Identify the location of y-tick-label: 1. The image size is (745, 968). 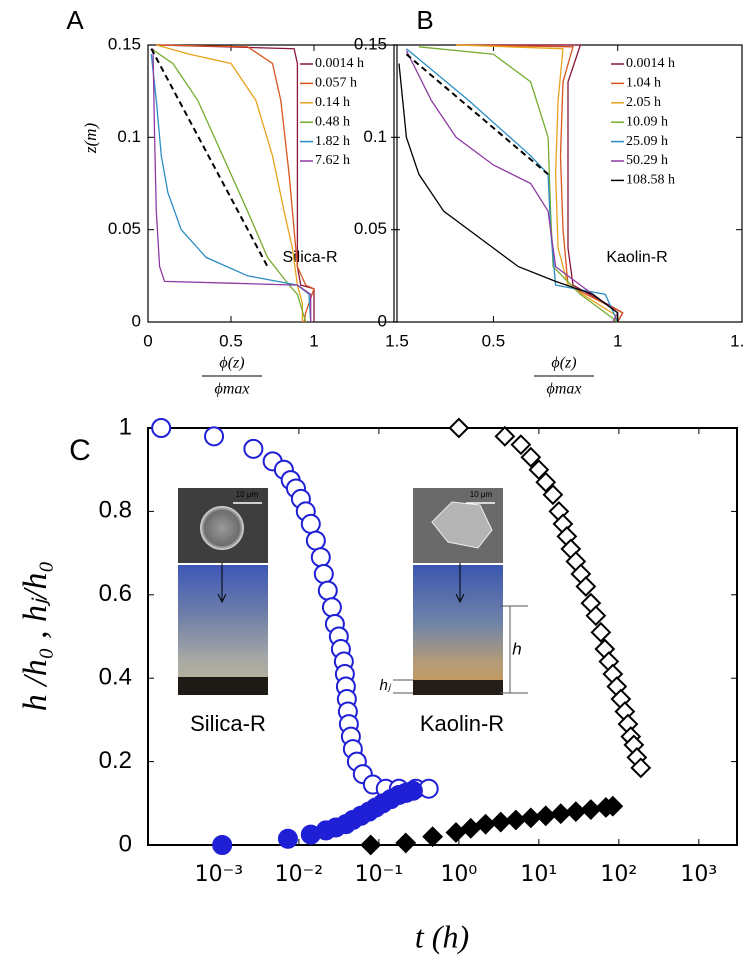
(125, 426).